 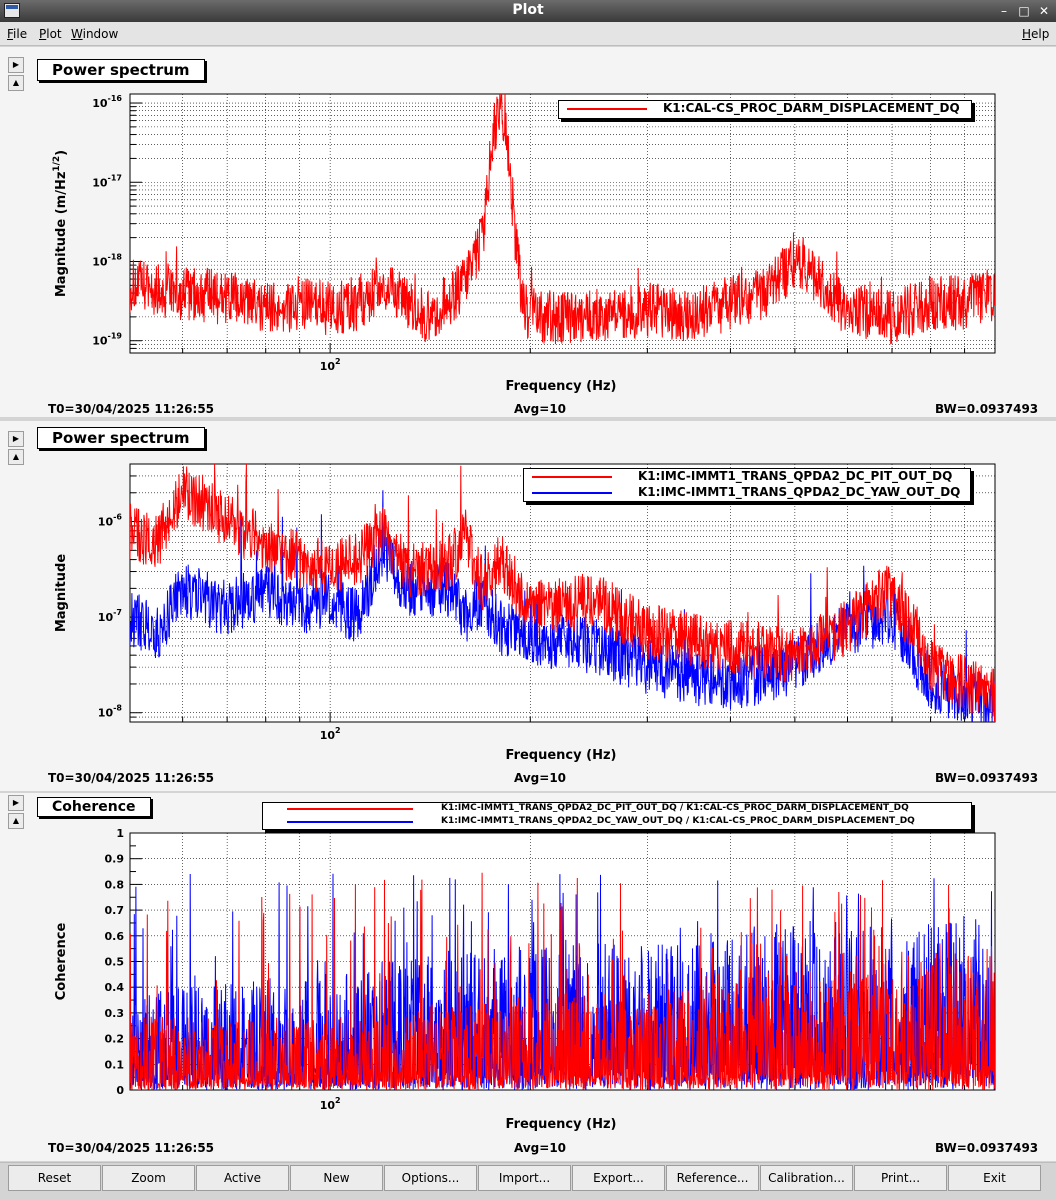 I want to click on exit-button: Exit, so click(x=994, y=1178).